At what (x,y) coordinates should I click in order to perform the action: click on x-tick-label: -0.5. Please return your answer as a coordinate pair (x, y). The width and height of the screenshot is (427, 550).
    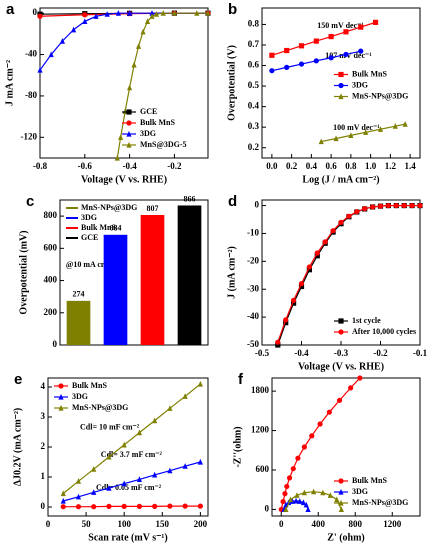
    Looking at the image, I should click on (262, 353).